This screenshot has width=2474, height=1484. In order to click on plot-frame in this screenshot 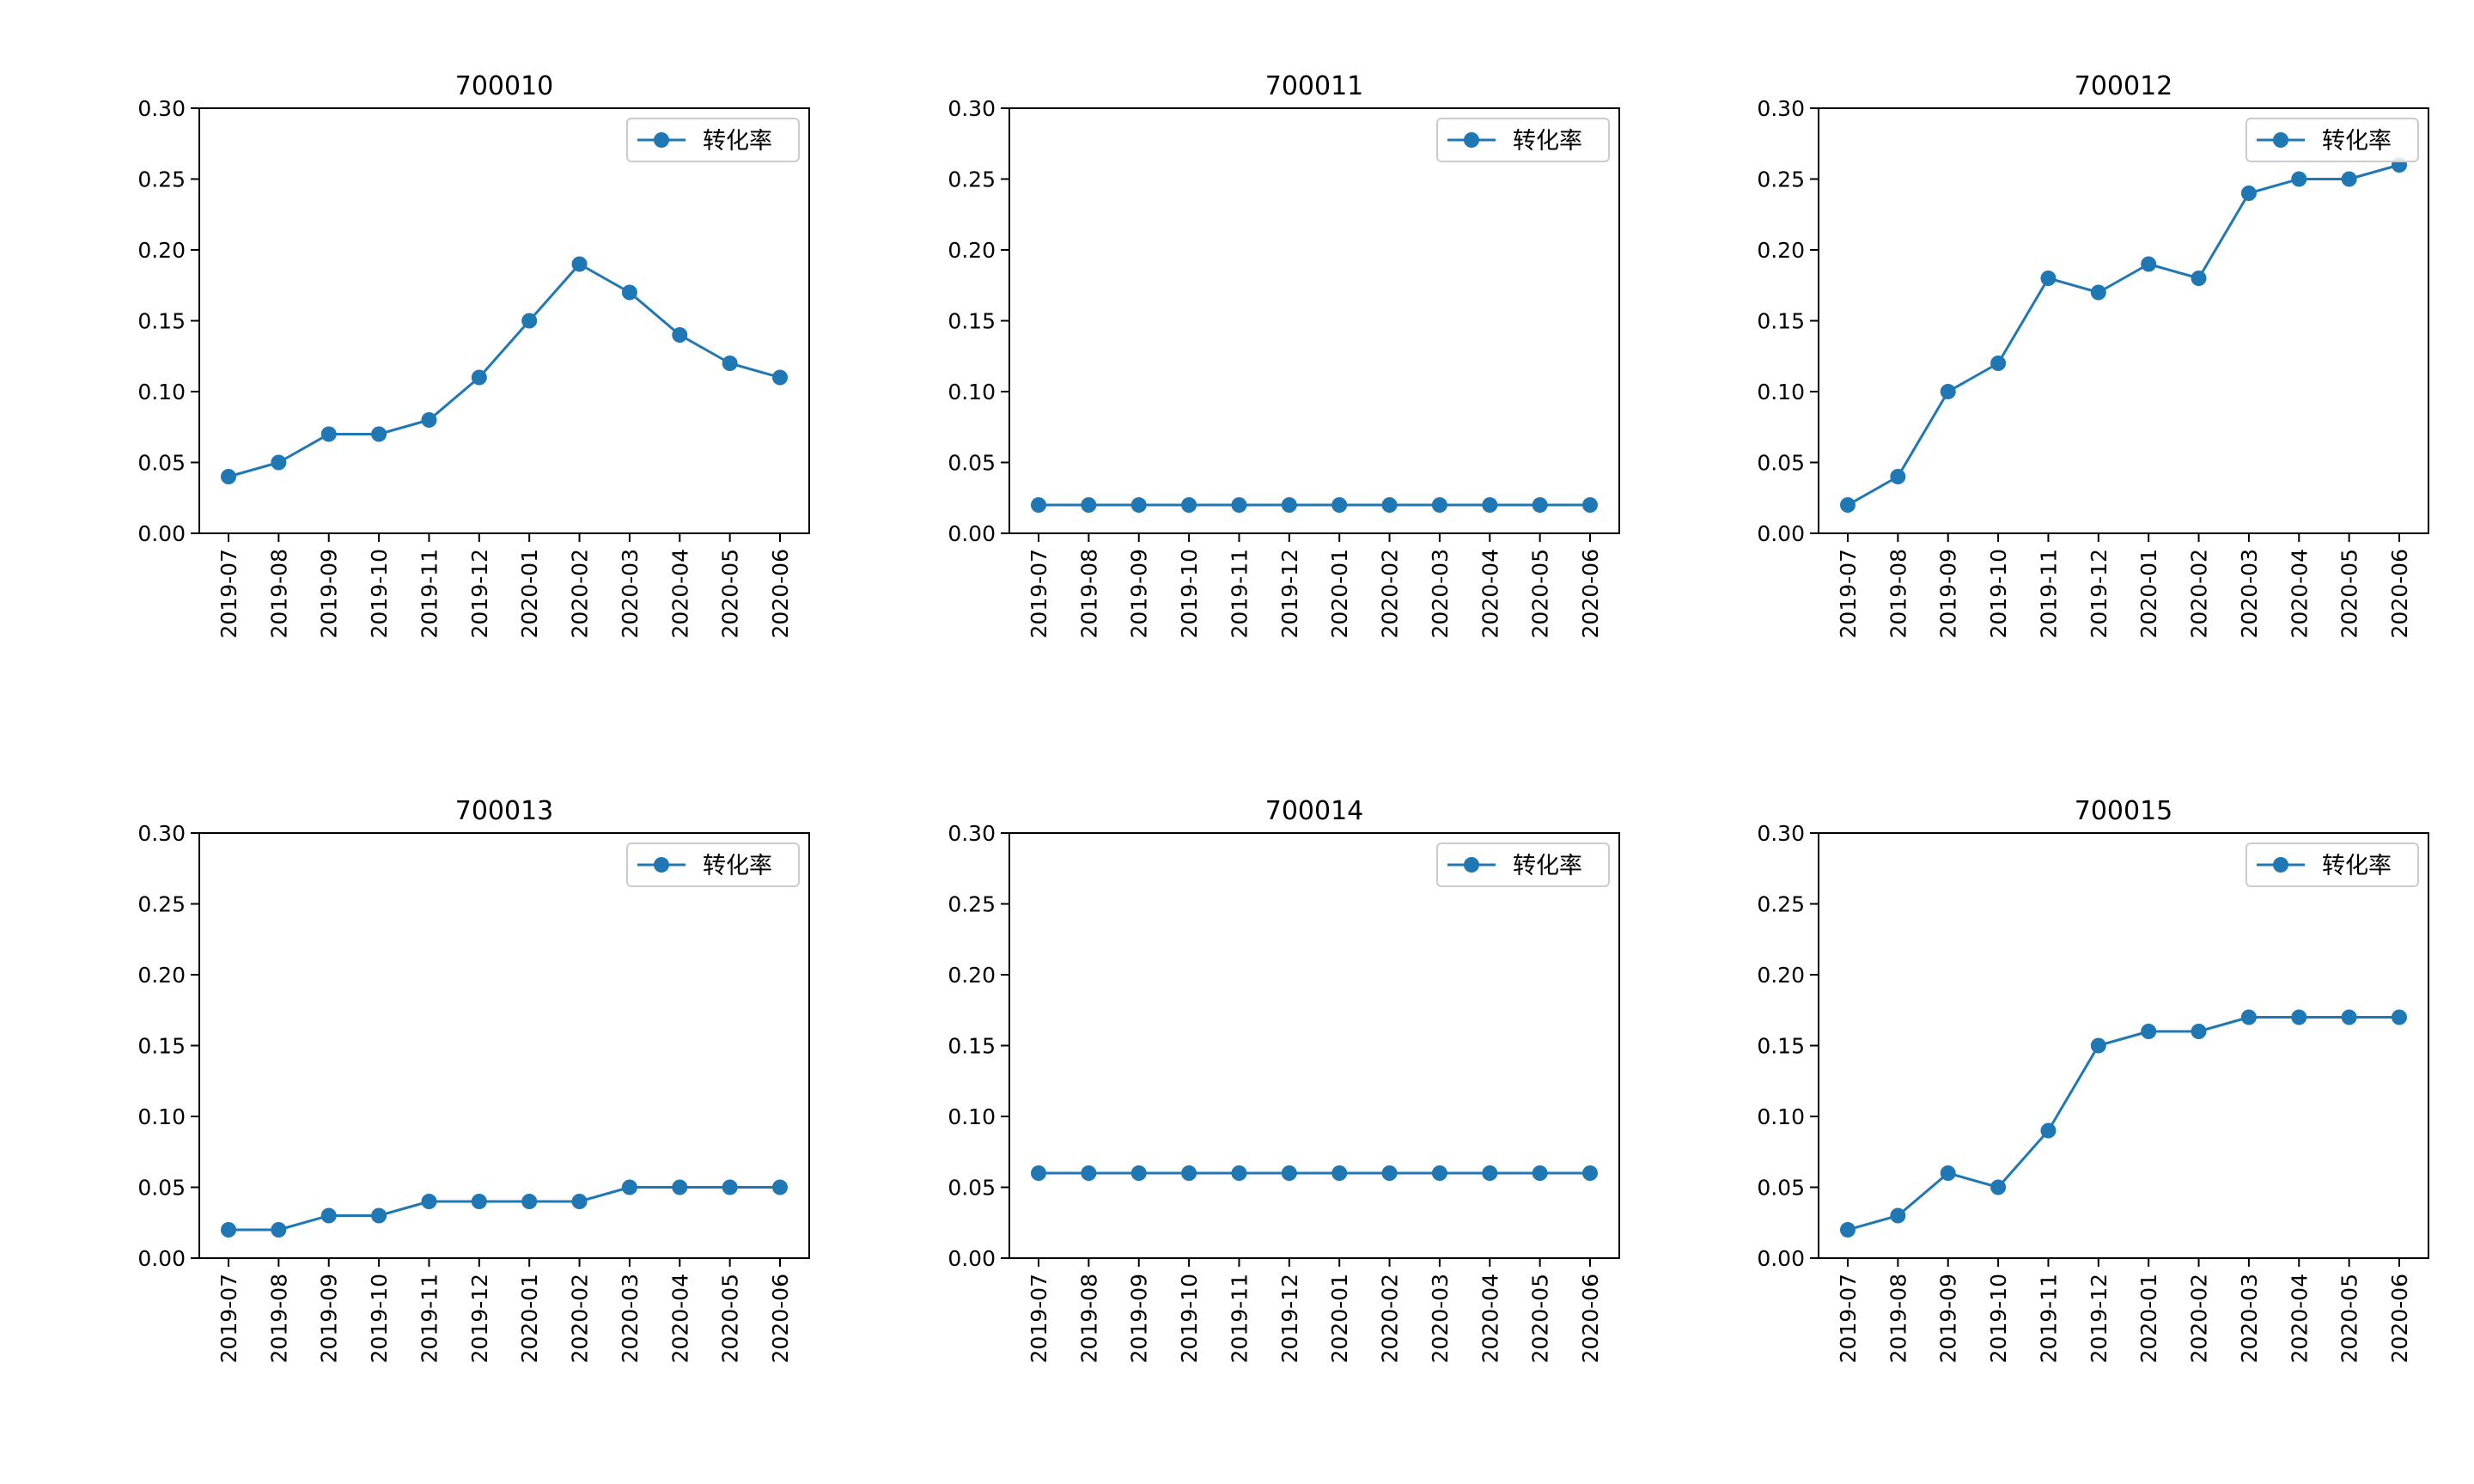, I will do `click(1314, 320)`.